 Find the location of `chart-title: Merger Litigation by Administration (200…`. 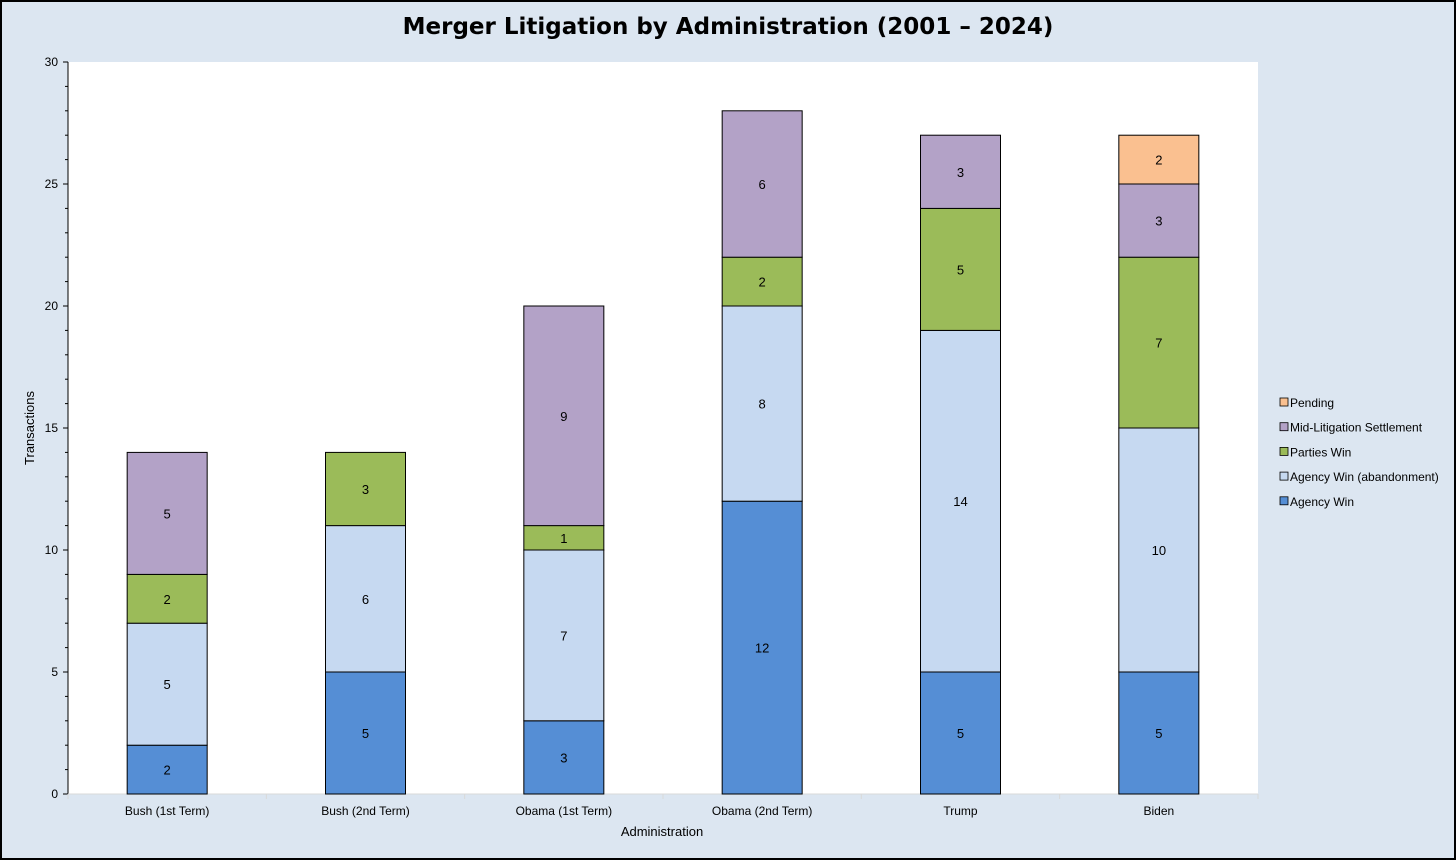

chart-title: Merger Litigation by Administration (200… is located at coordinates (728, 27).